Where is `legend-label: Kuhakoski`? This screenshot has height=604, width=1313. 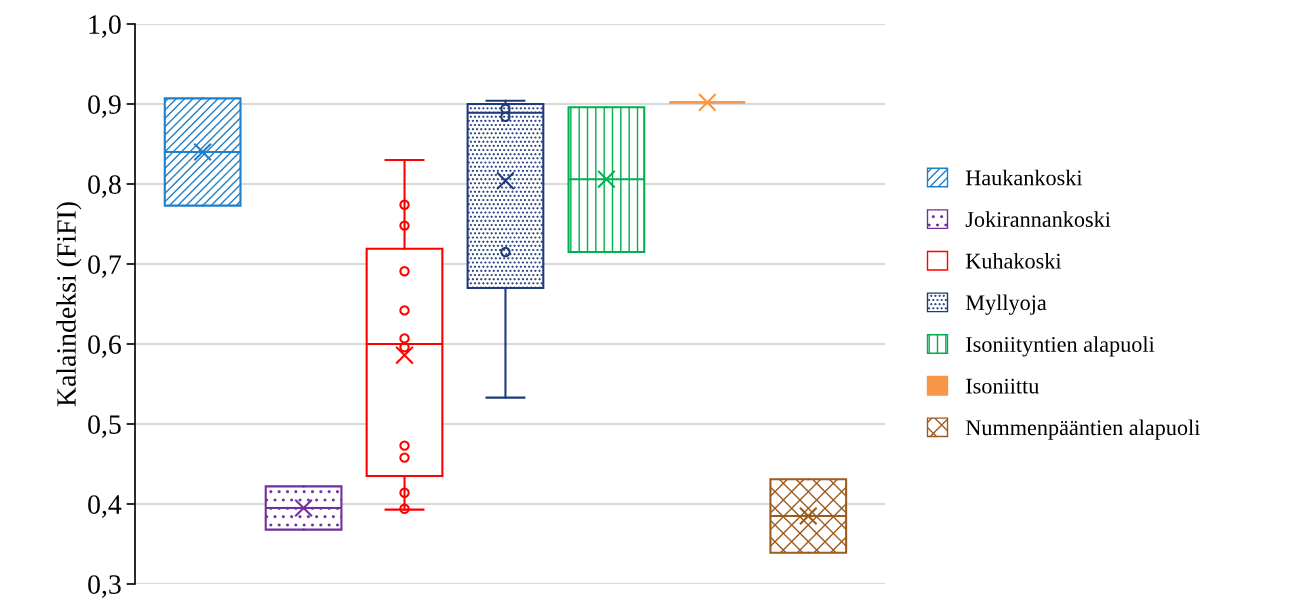
legend-label: Kuhakoski is located at coordinates (1013, 260).